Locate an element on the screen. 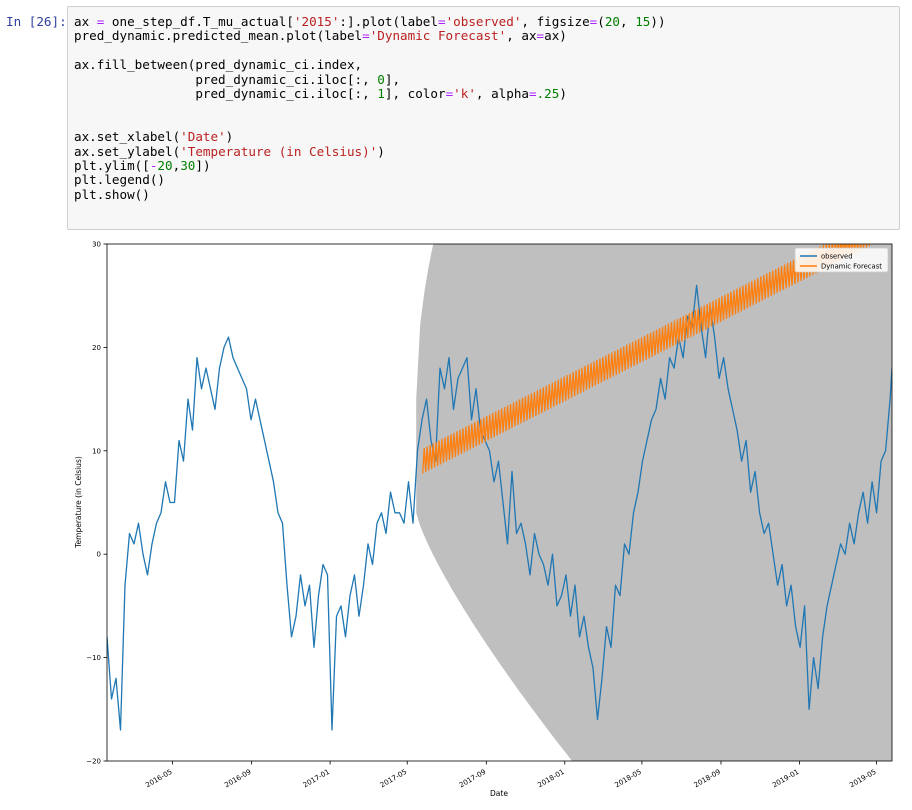 The height and width of the screenshot is (810, 912). legend-entry: Dynamic Forecast is located at coordinates (851, 266).